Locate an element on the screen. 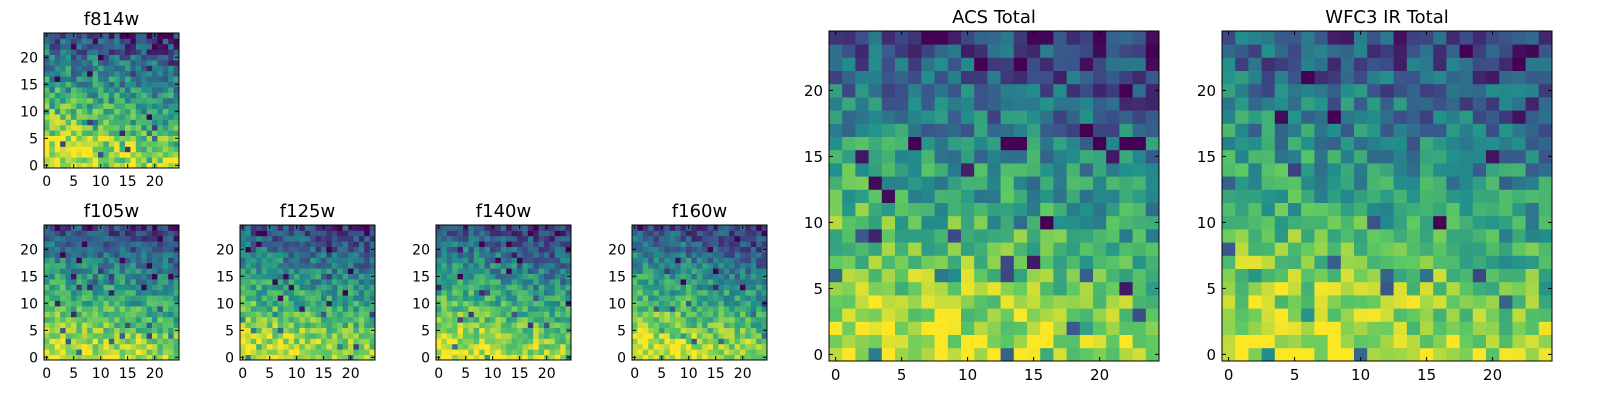 The height and width of the screenshot is (405, 1600). x-tick-label: 5 is located at coordinates (465, 374).